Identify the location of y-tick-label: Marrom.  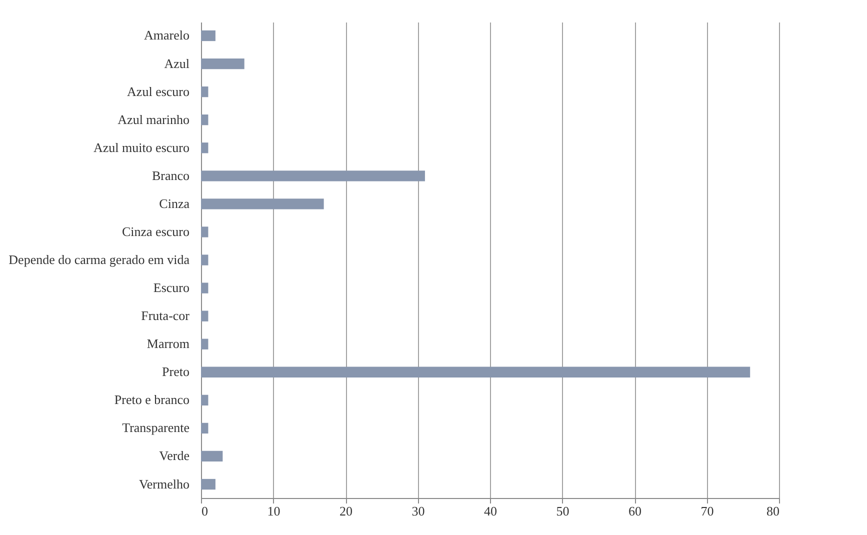
(168, 344).